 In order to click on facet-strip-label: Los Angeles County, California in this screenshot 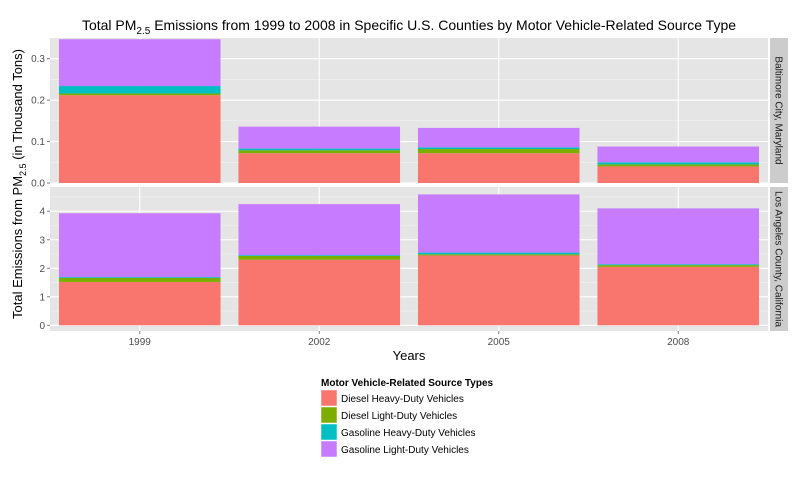, I will do `click(778, 259)`.